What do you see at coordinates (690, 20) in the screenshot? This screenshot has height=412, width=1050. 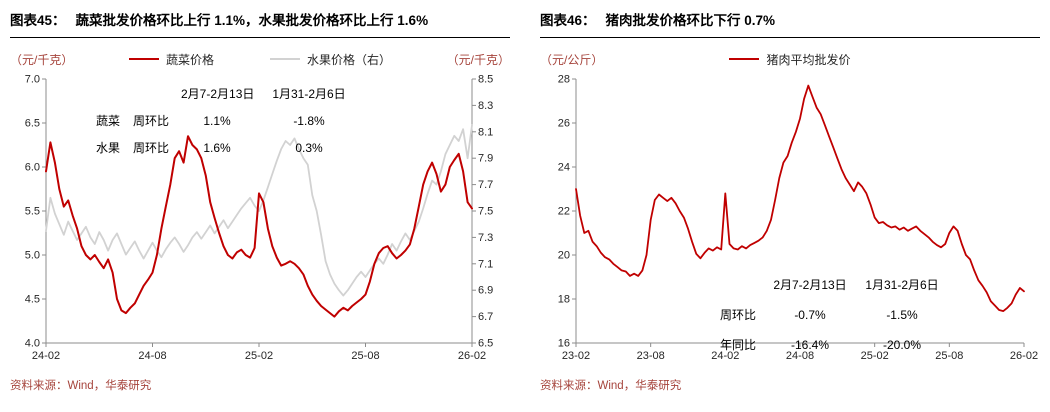 I see `figure-46-heading: 猪肉批发价格环比下行 0.7%` at bounding box center [690, 20].